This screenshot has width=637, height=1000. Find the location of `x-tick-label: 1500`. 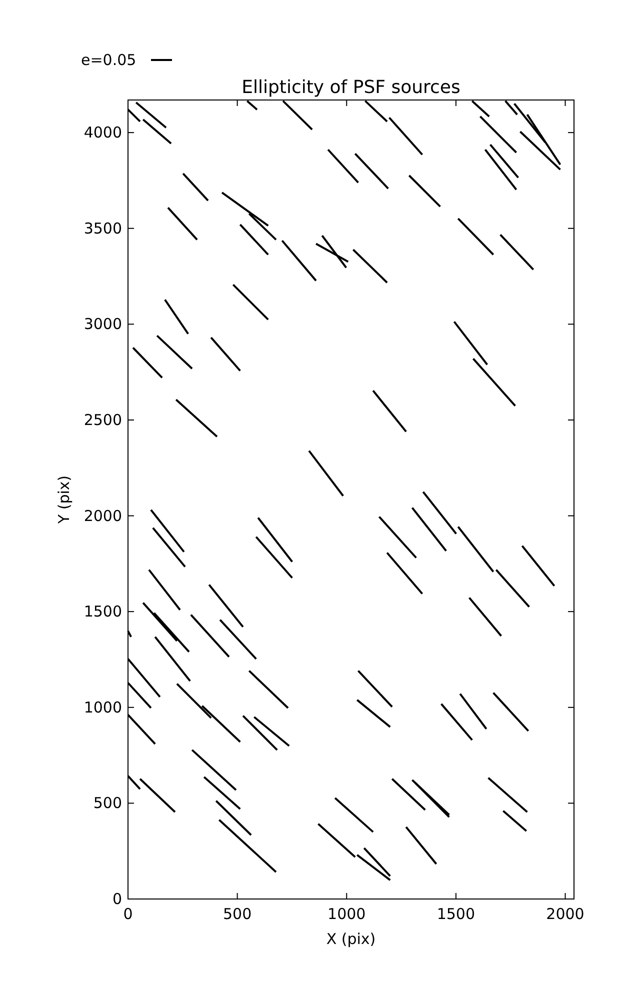

x-tick-label: 1500 is located at coordinates (456, 914).